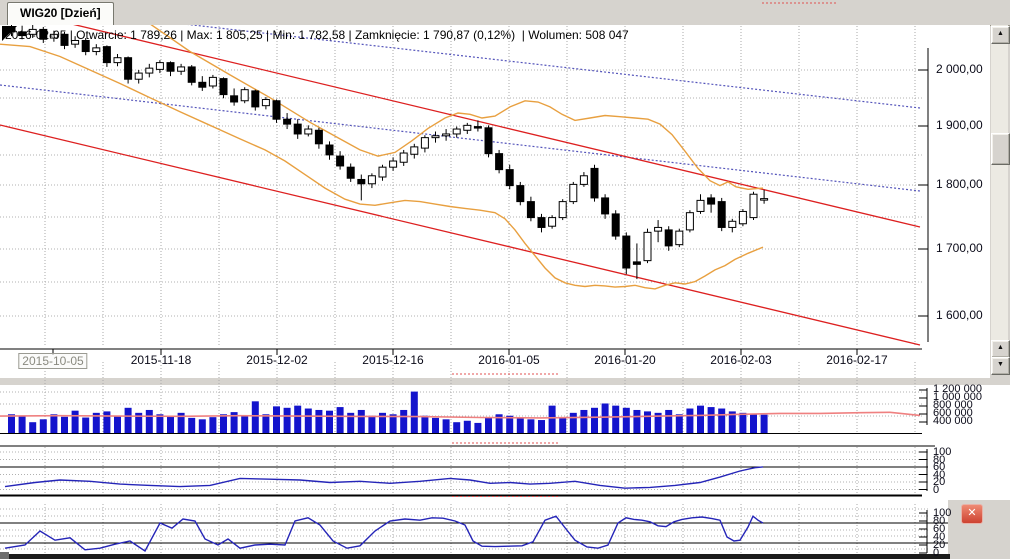 The height and width of the screenshot is (559, 1010). Describe the element at coordinates (942, 452) in the screenshot. I see `oscillator1-axis-label: 100` at that location.